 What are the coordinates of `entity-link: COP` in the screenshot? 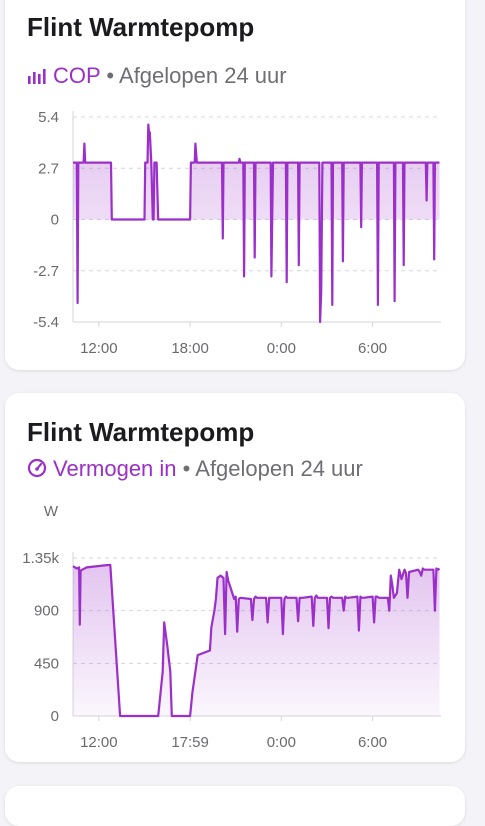 It's located at (66, 75).